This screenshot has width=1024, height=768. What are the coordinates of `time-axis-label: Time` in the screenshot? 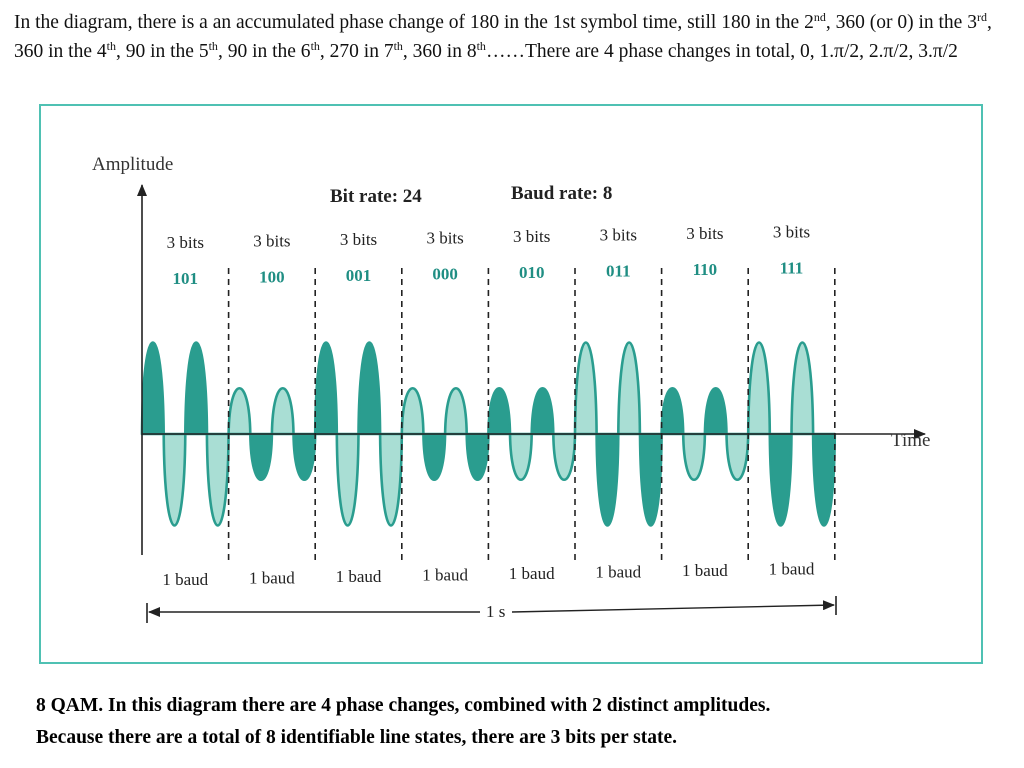 It's located at (910, 440).